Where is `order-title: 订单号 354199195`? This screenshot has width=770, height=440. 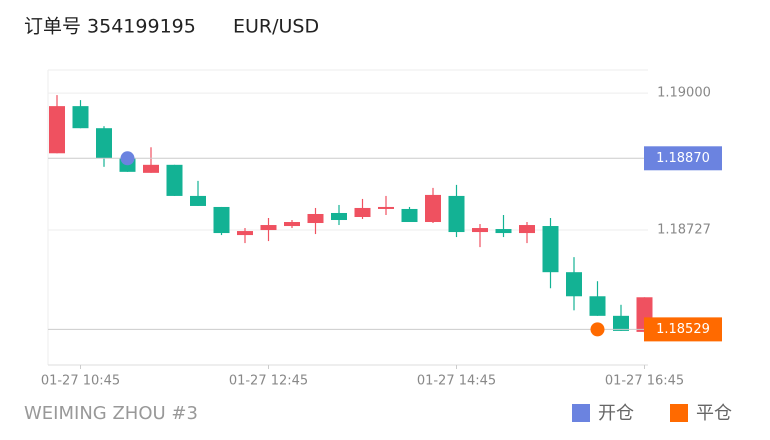
order-title: 订单号 354199195 is located at coordinates (110, 27).